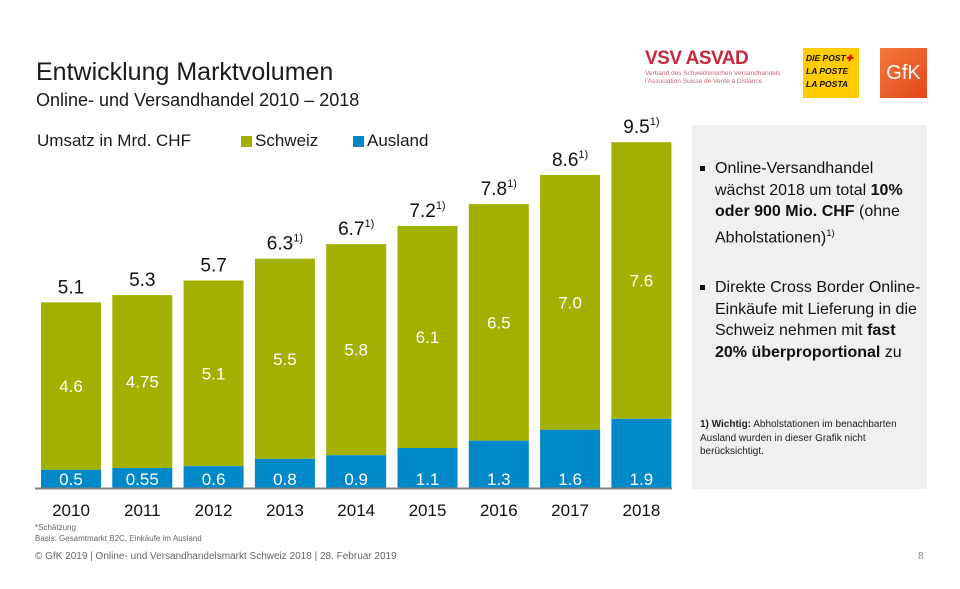 This screenshot has height=589, width=960. What do you see at coordinates (499, 510) in the screenshot?
I see `x-tick-label-2016: 2016` at bounding box center [499, 510].